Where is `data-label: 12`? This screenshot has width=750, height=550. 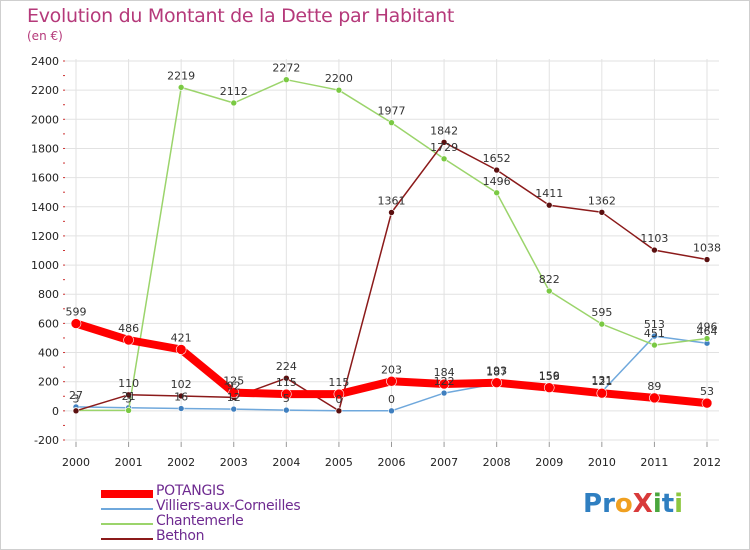
data-label: 12 is located at coordinates (234, 397).